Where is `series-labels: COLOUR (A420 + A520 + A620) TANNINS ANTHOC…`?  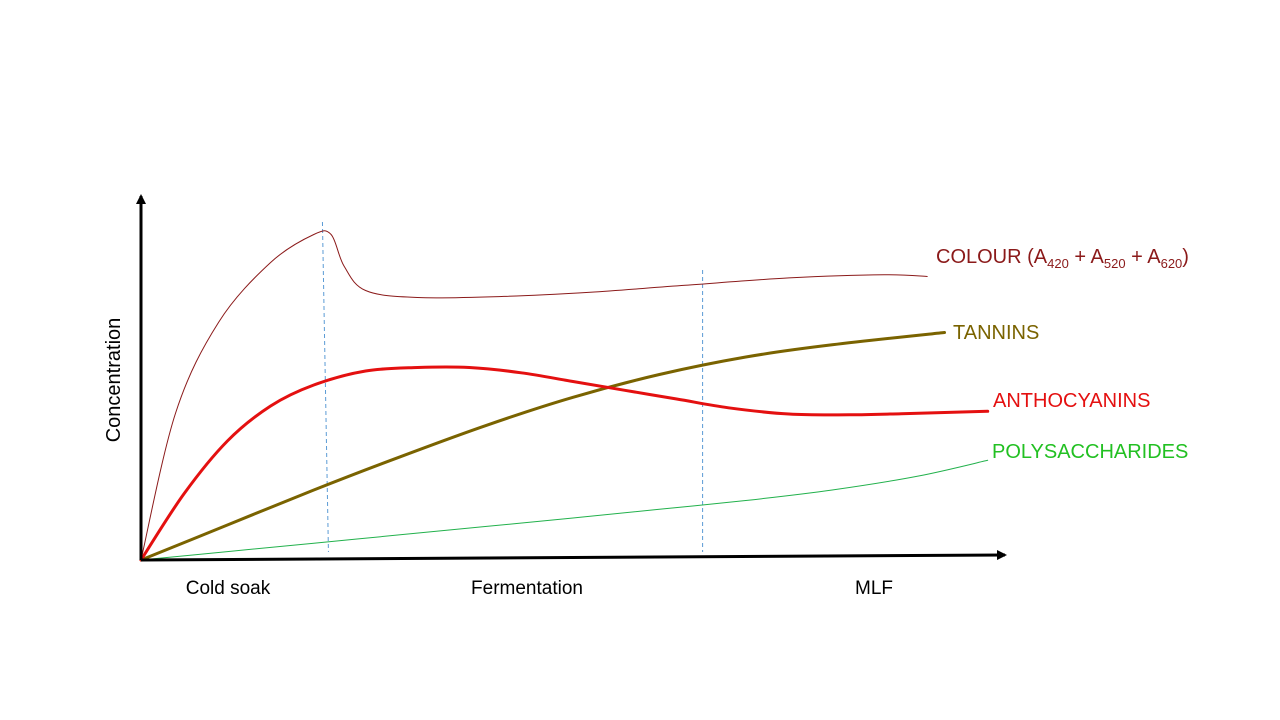
series-labels: COLOUR (A420 + A520 + A620) TANNINS ANTHOC… is located at coordinates (1062, 354).